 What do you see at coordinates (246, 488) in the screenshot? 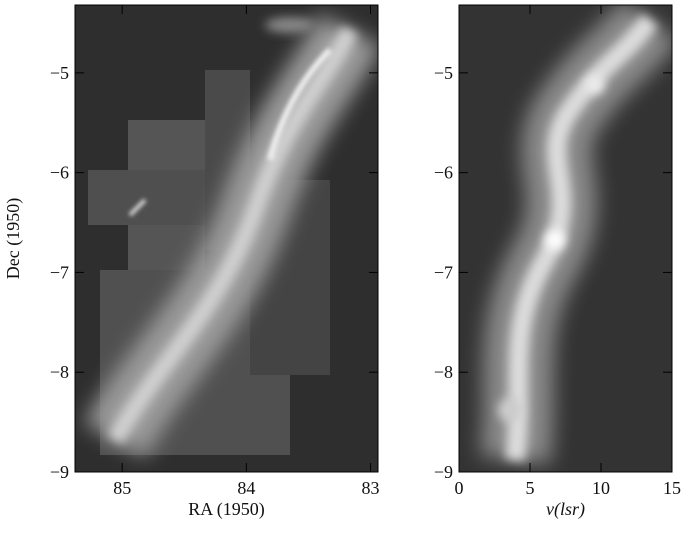
I see `x-tick-label: 84` at bounding box center [246, 488].